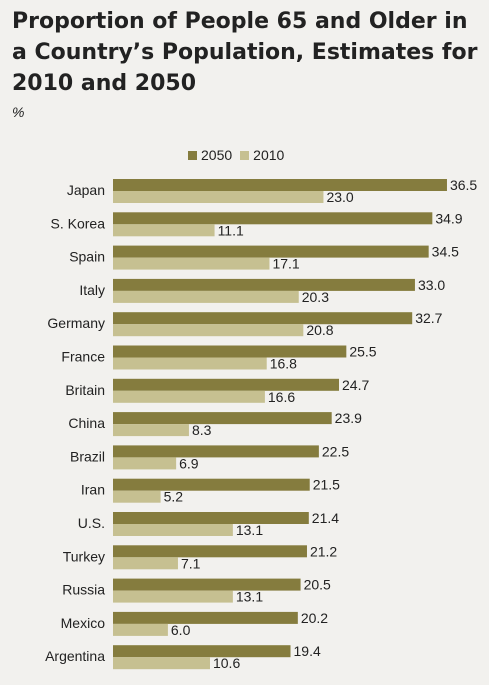  What do you see at coordinates (83, 623) in the screenshot?
I see `category-label-mexico: Mexico` at bounding box center [83, 623].